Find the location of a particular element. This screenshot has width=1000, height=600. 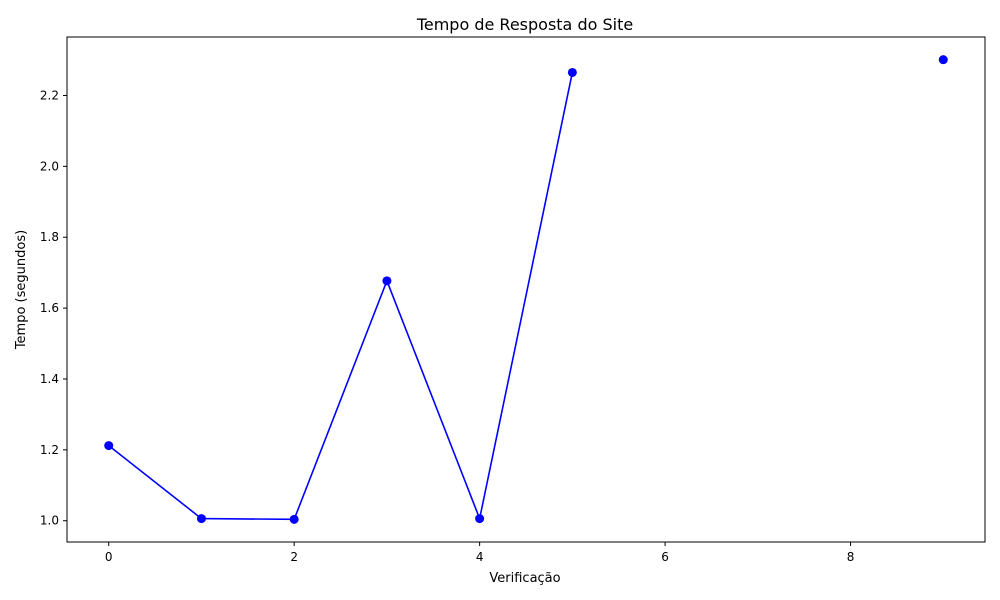

y-axis-label: Tempo (segundos) is located at coordinates (21, 290).